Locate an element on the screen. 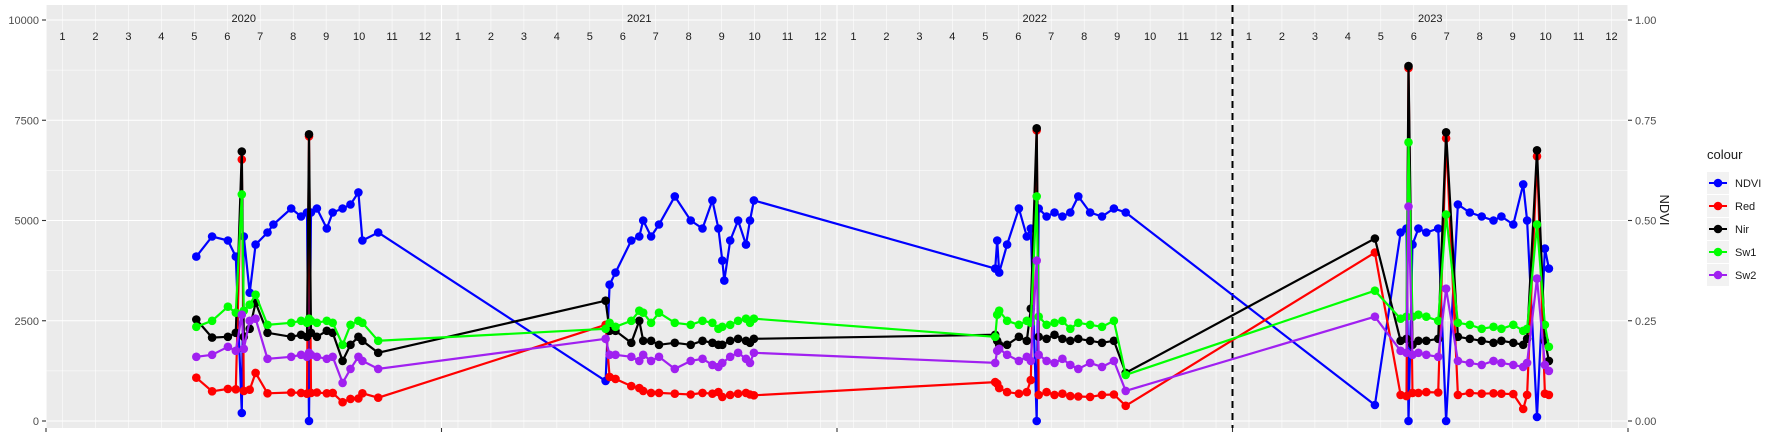  y-left-tick-label: 10000 is located at coordinates (23, 21).